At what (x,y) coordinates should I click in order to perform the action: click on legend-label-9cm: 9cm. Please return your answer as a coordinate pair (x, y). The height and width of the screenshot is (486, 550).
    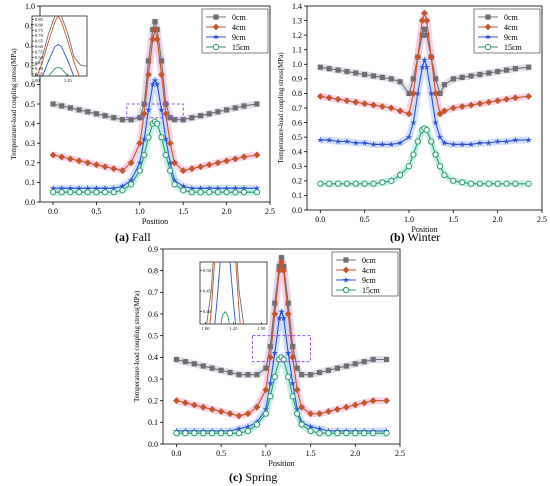
    Looking at the image, I should click on (369, 280).